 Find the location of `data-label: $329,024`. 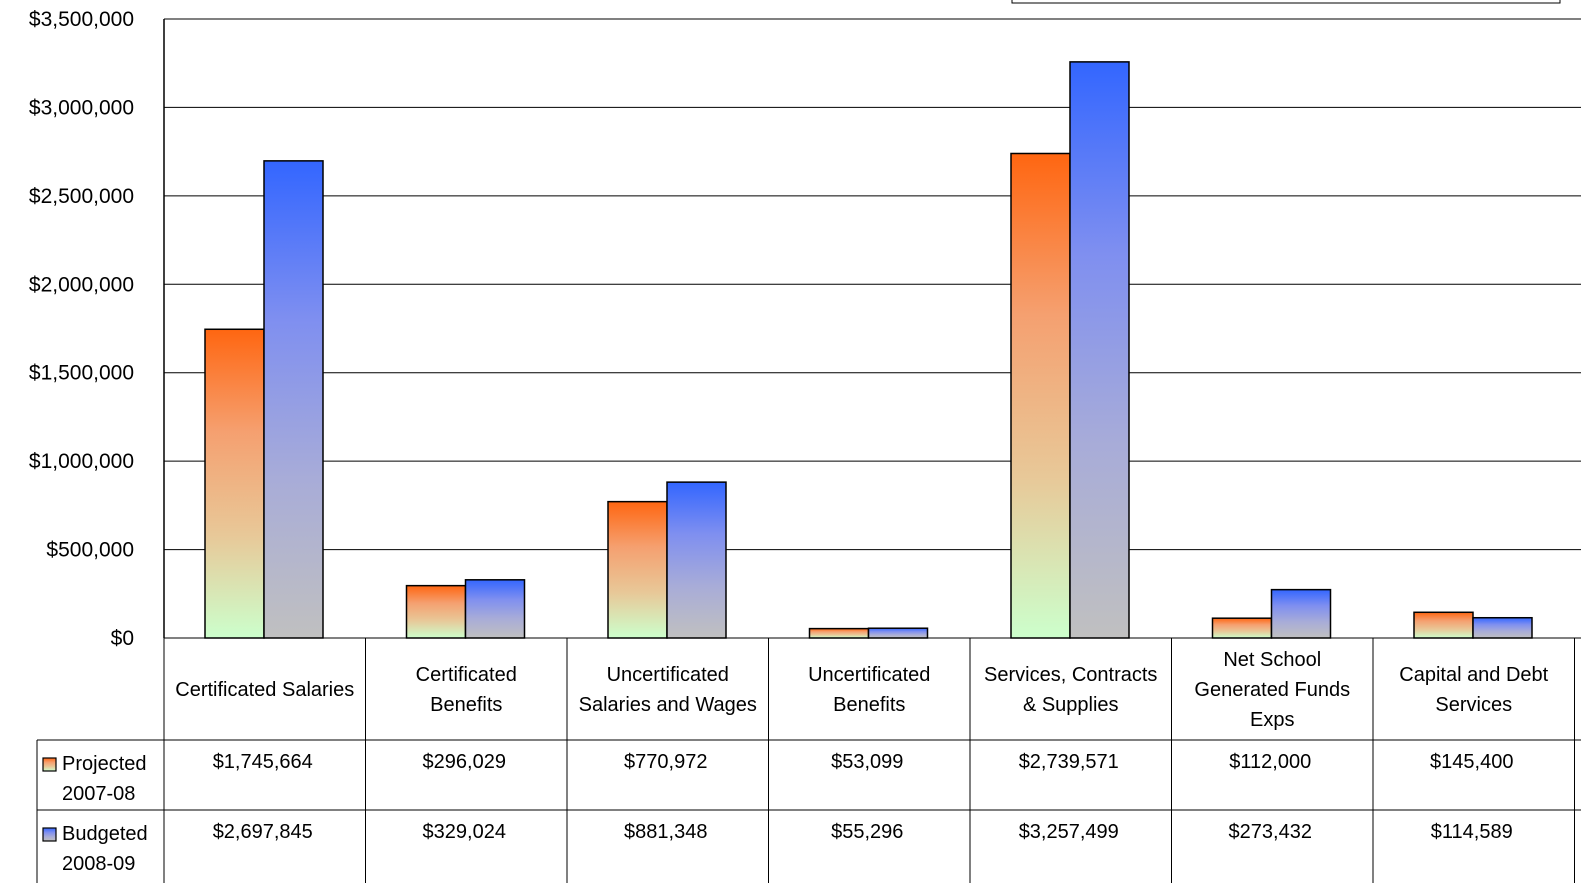

data-label: $329,024 is located at coordinates (464, 832).